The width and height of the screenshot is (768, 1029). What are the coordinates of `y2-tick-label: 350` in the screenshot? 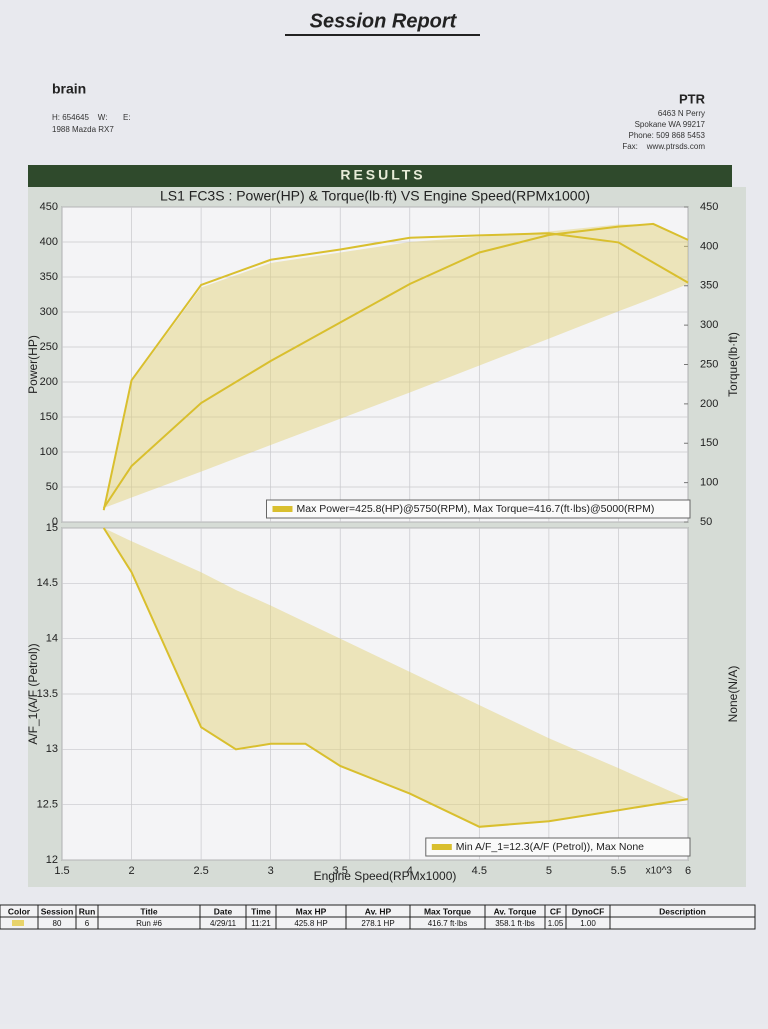 It's located at (709, 286).